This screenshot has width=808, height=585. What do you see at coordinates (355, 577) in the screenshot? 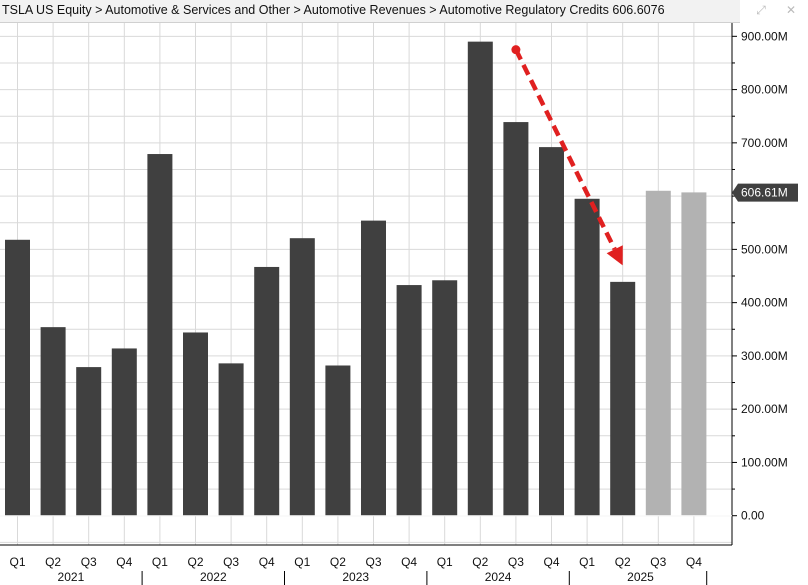
I see `year-label: 2023` at bounding box center [355, 577].